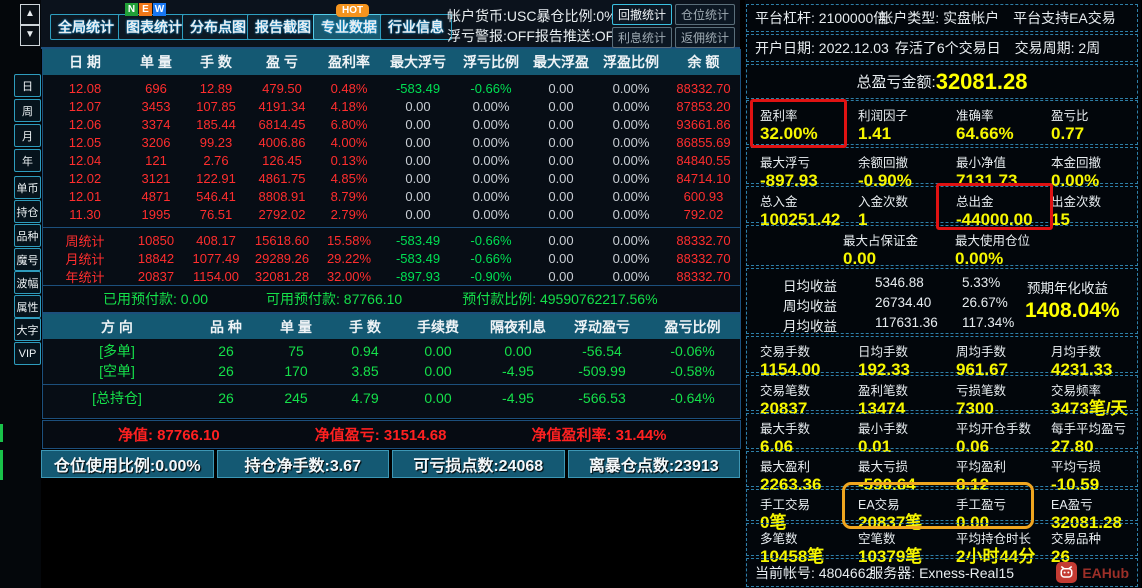 The image size is (1142, 588). I want to click on sidebar-item-12: VIP, so click(27, 353).